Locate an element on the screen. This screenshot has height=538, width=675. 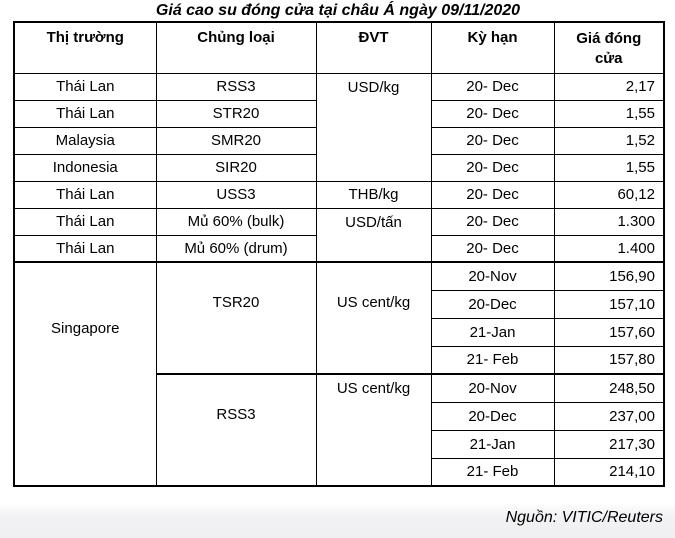
cell-type: SIR20 is located at coordinates (236, 167).